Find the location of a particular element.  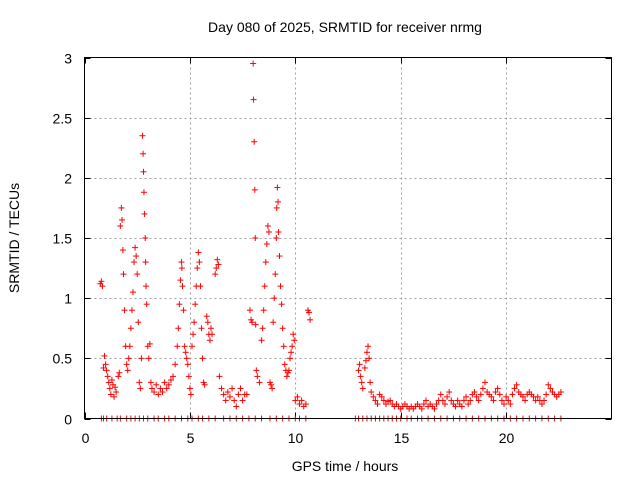

x-tick-label: 10 is located at coordinates (296, 438).